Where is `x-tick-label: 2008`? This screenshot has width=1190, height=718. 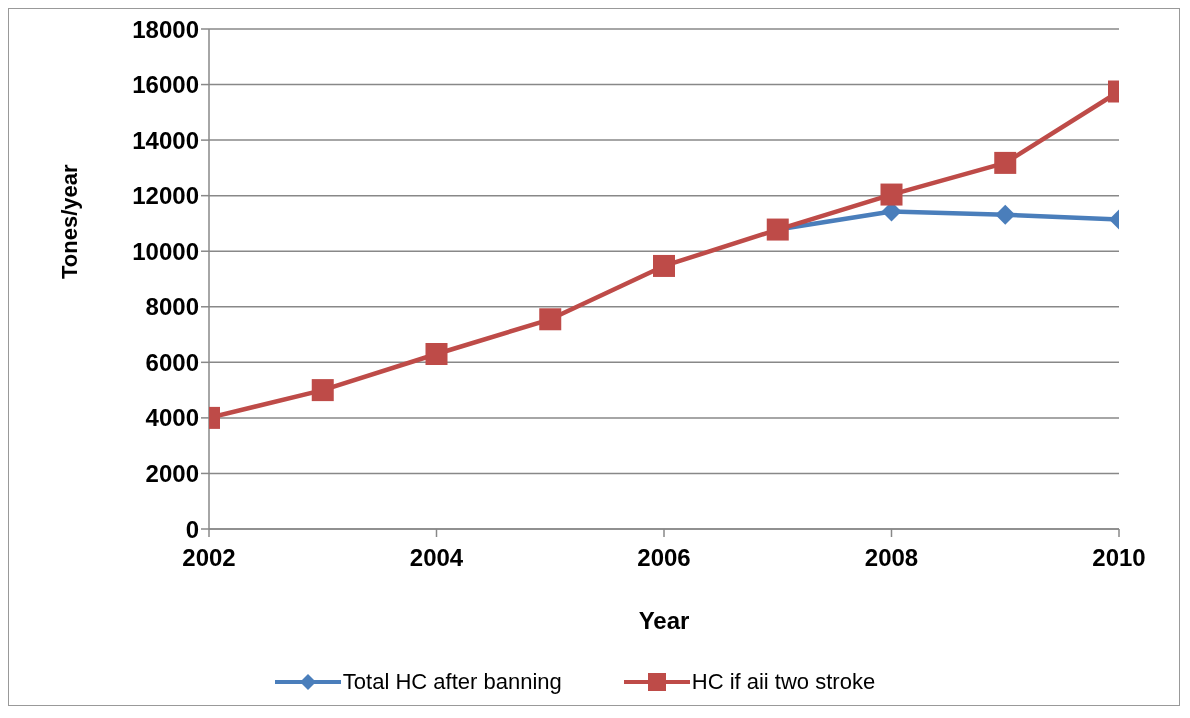
x-tick-label: 2008 is located at coordinates (891, 558).